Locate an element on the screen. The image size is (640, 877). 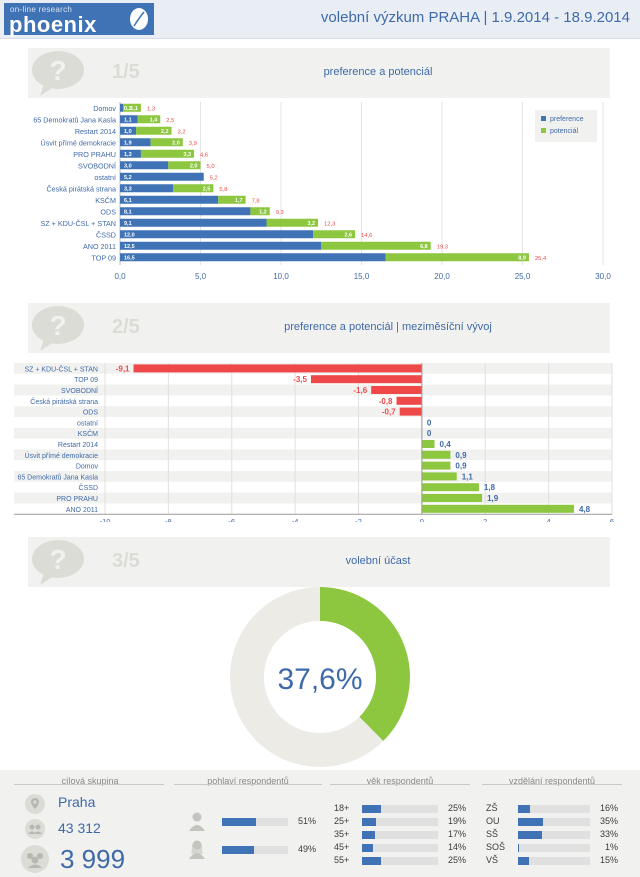
row-percent: 51% is located at coordinates (306, 821).